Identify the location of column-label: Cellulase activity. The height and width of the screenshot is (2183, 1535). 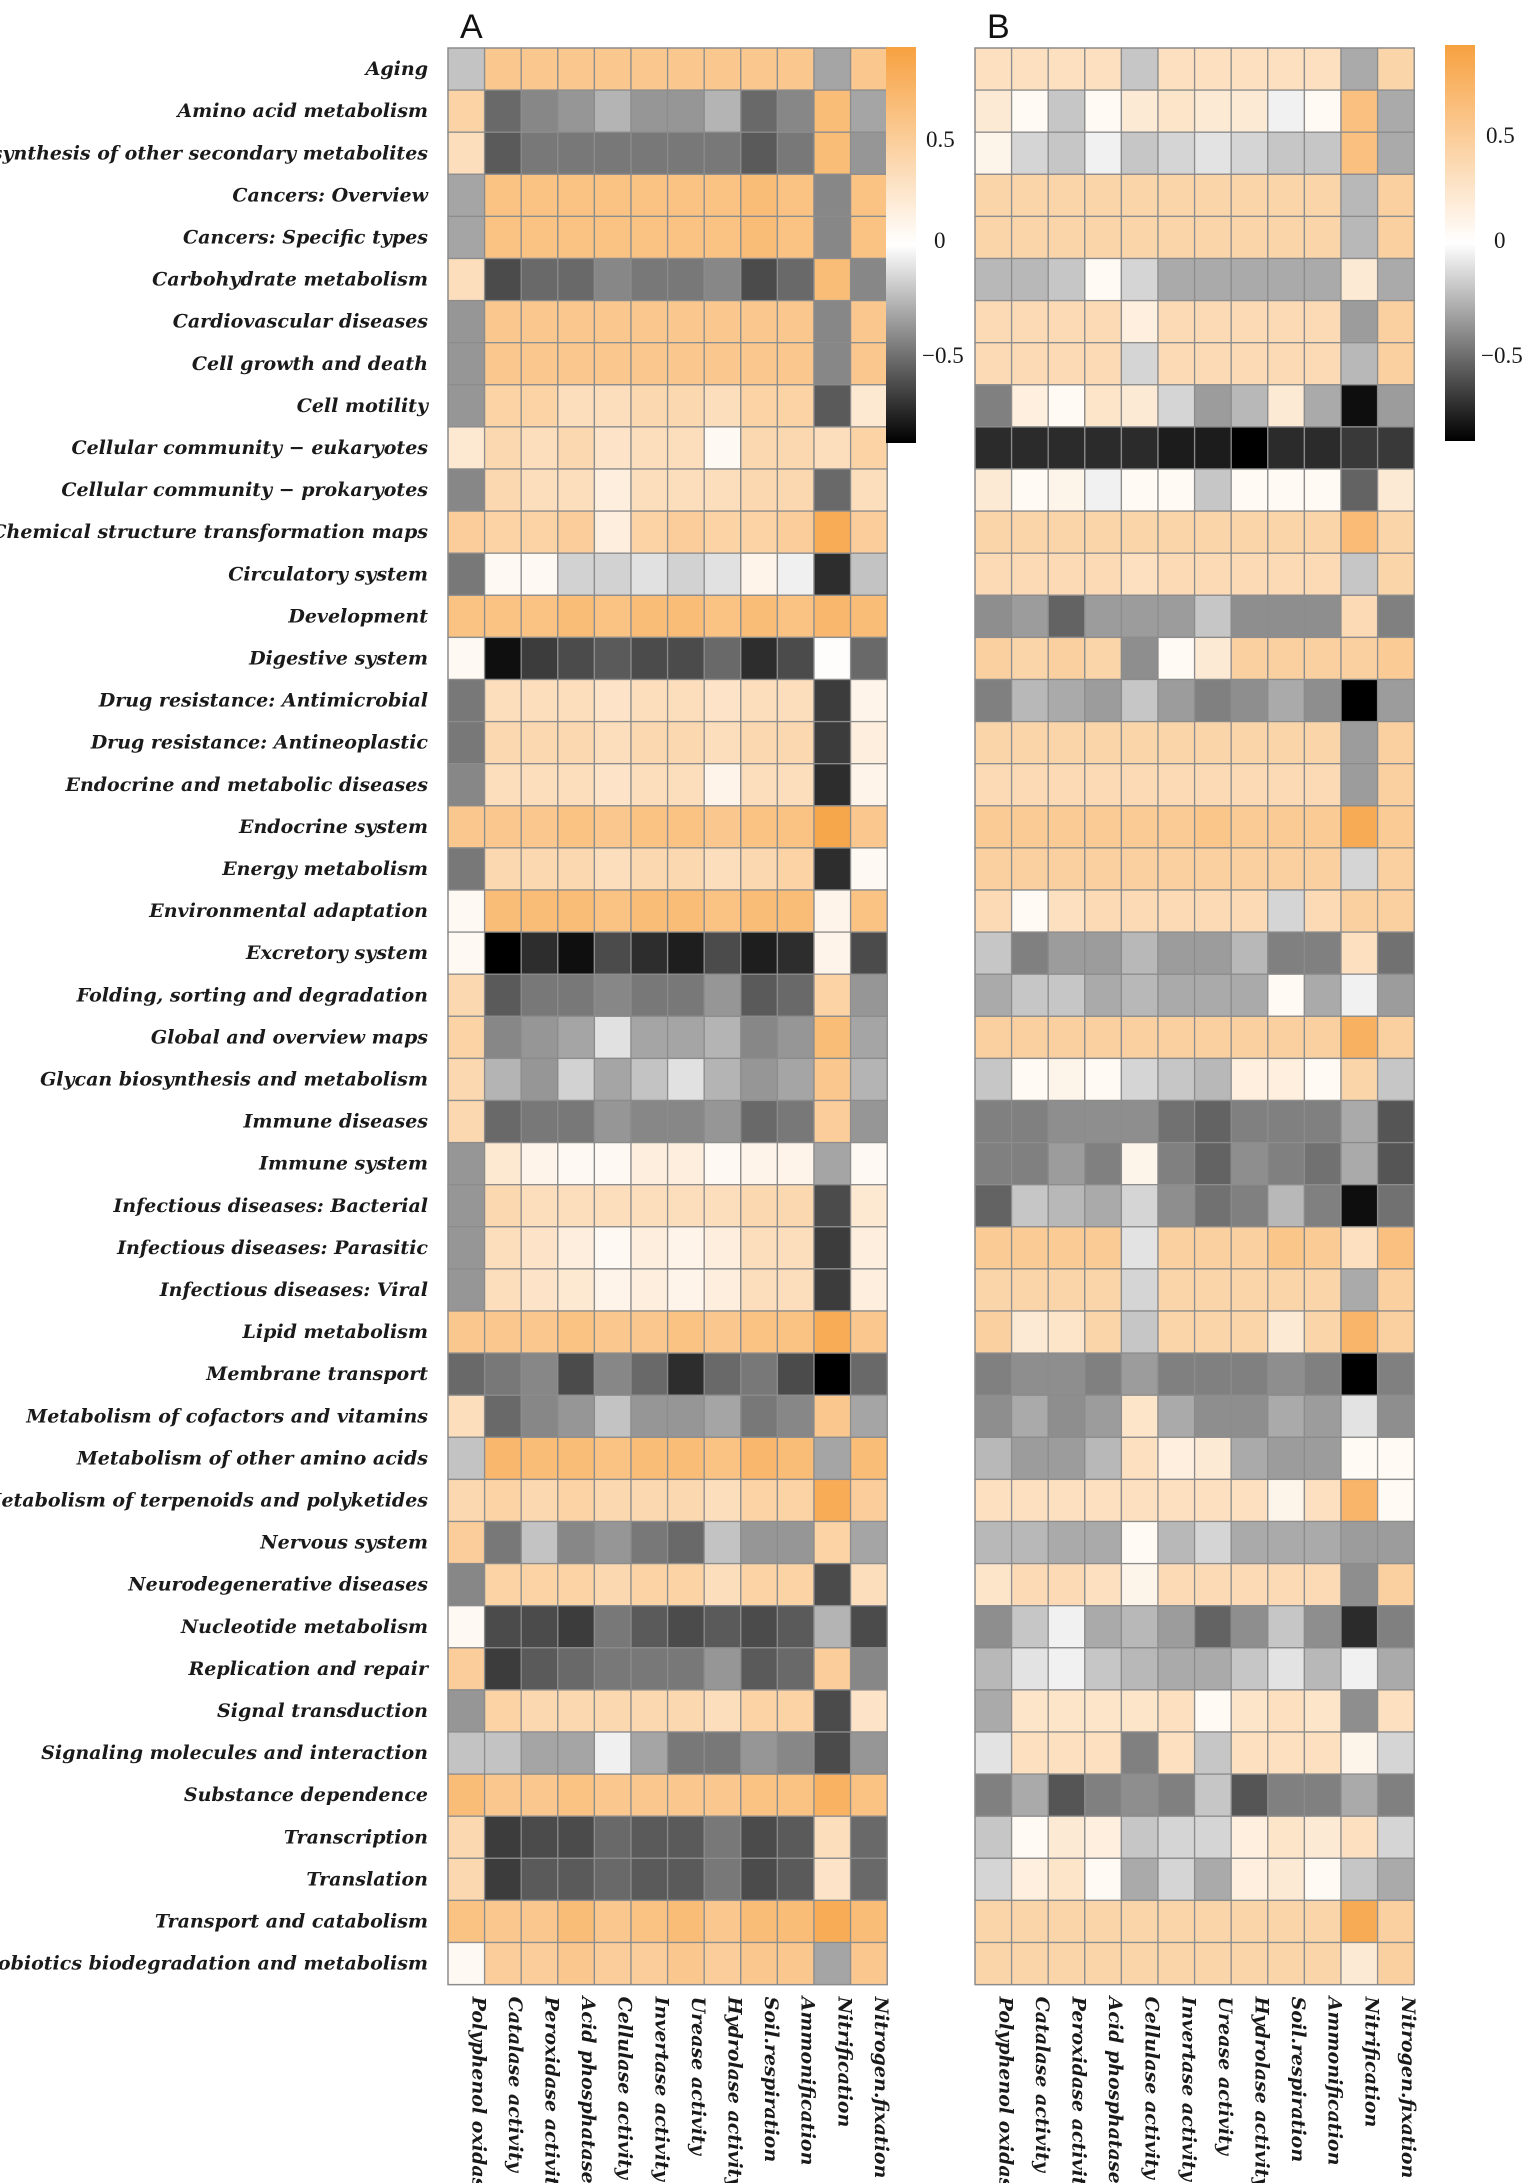
(625, 2089).